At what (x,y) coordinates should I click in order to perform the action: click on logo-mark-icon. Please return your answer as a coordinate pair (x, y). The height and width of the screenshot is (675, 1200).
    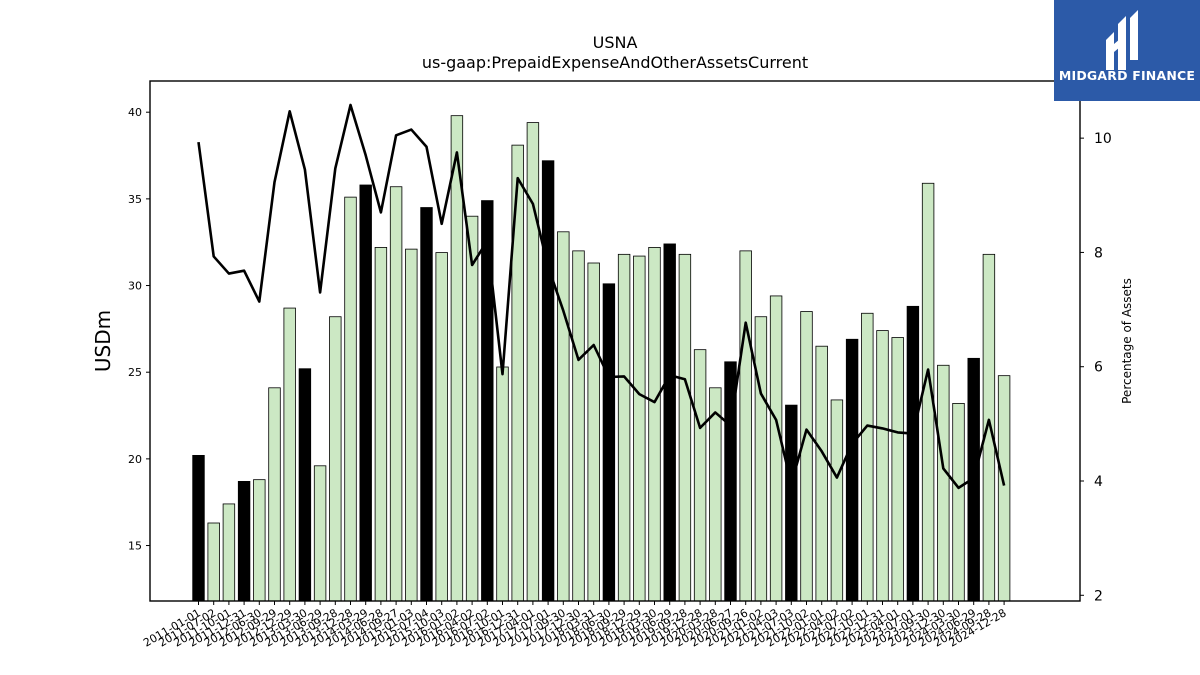
    Looking at the image, I should click on (1122, 40).